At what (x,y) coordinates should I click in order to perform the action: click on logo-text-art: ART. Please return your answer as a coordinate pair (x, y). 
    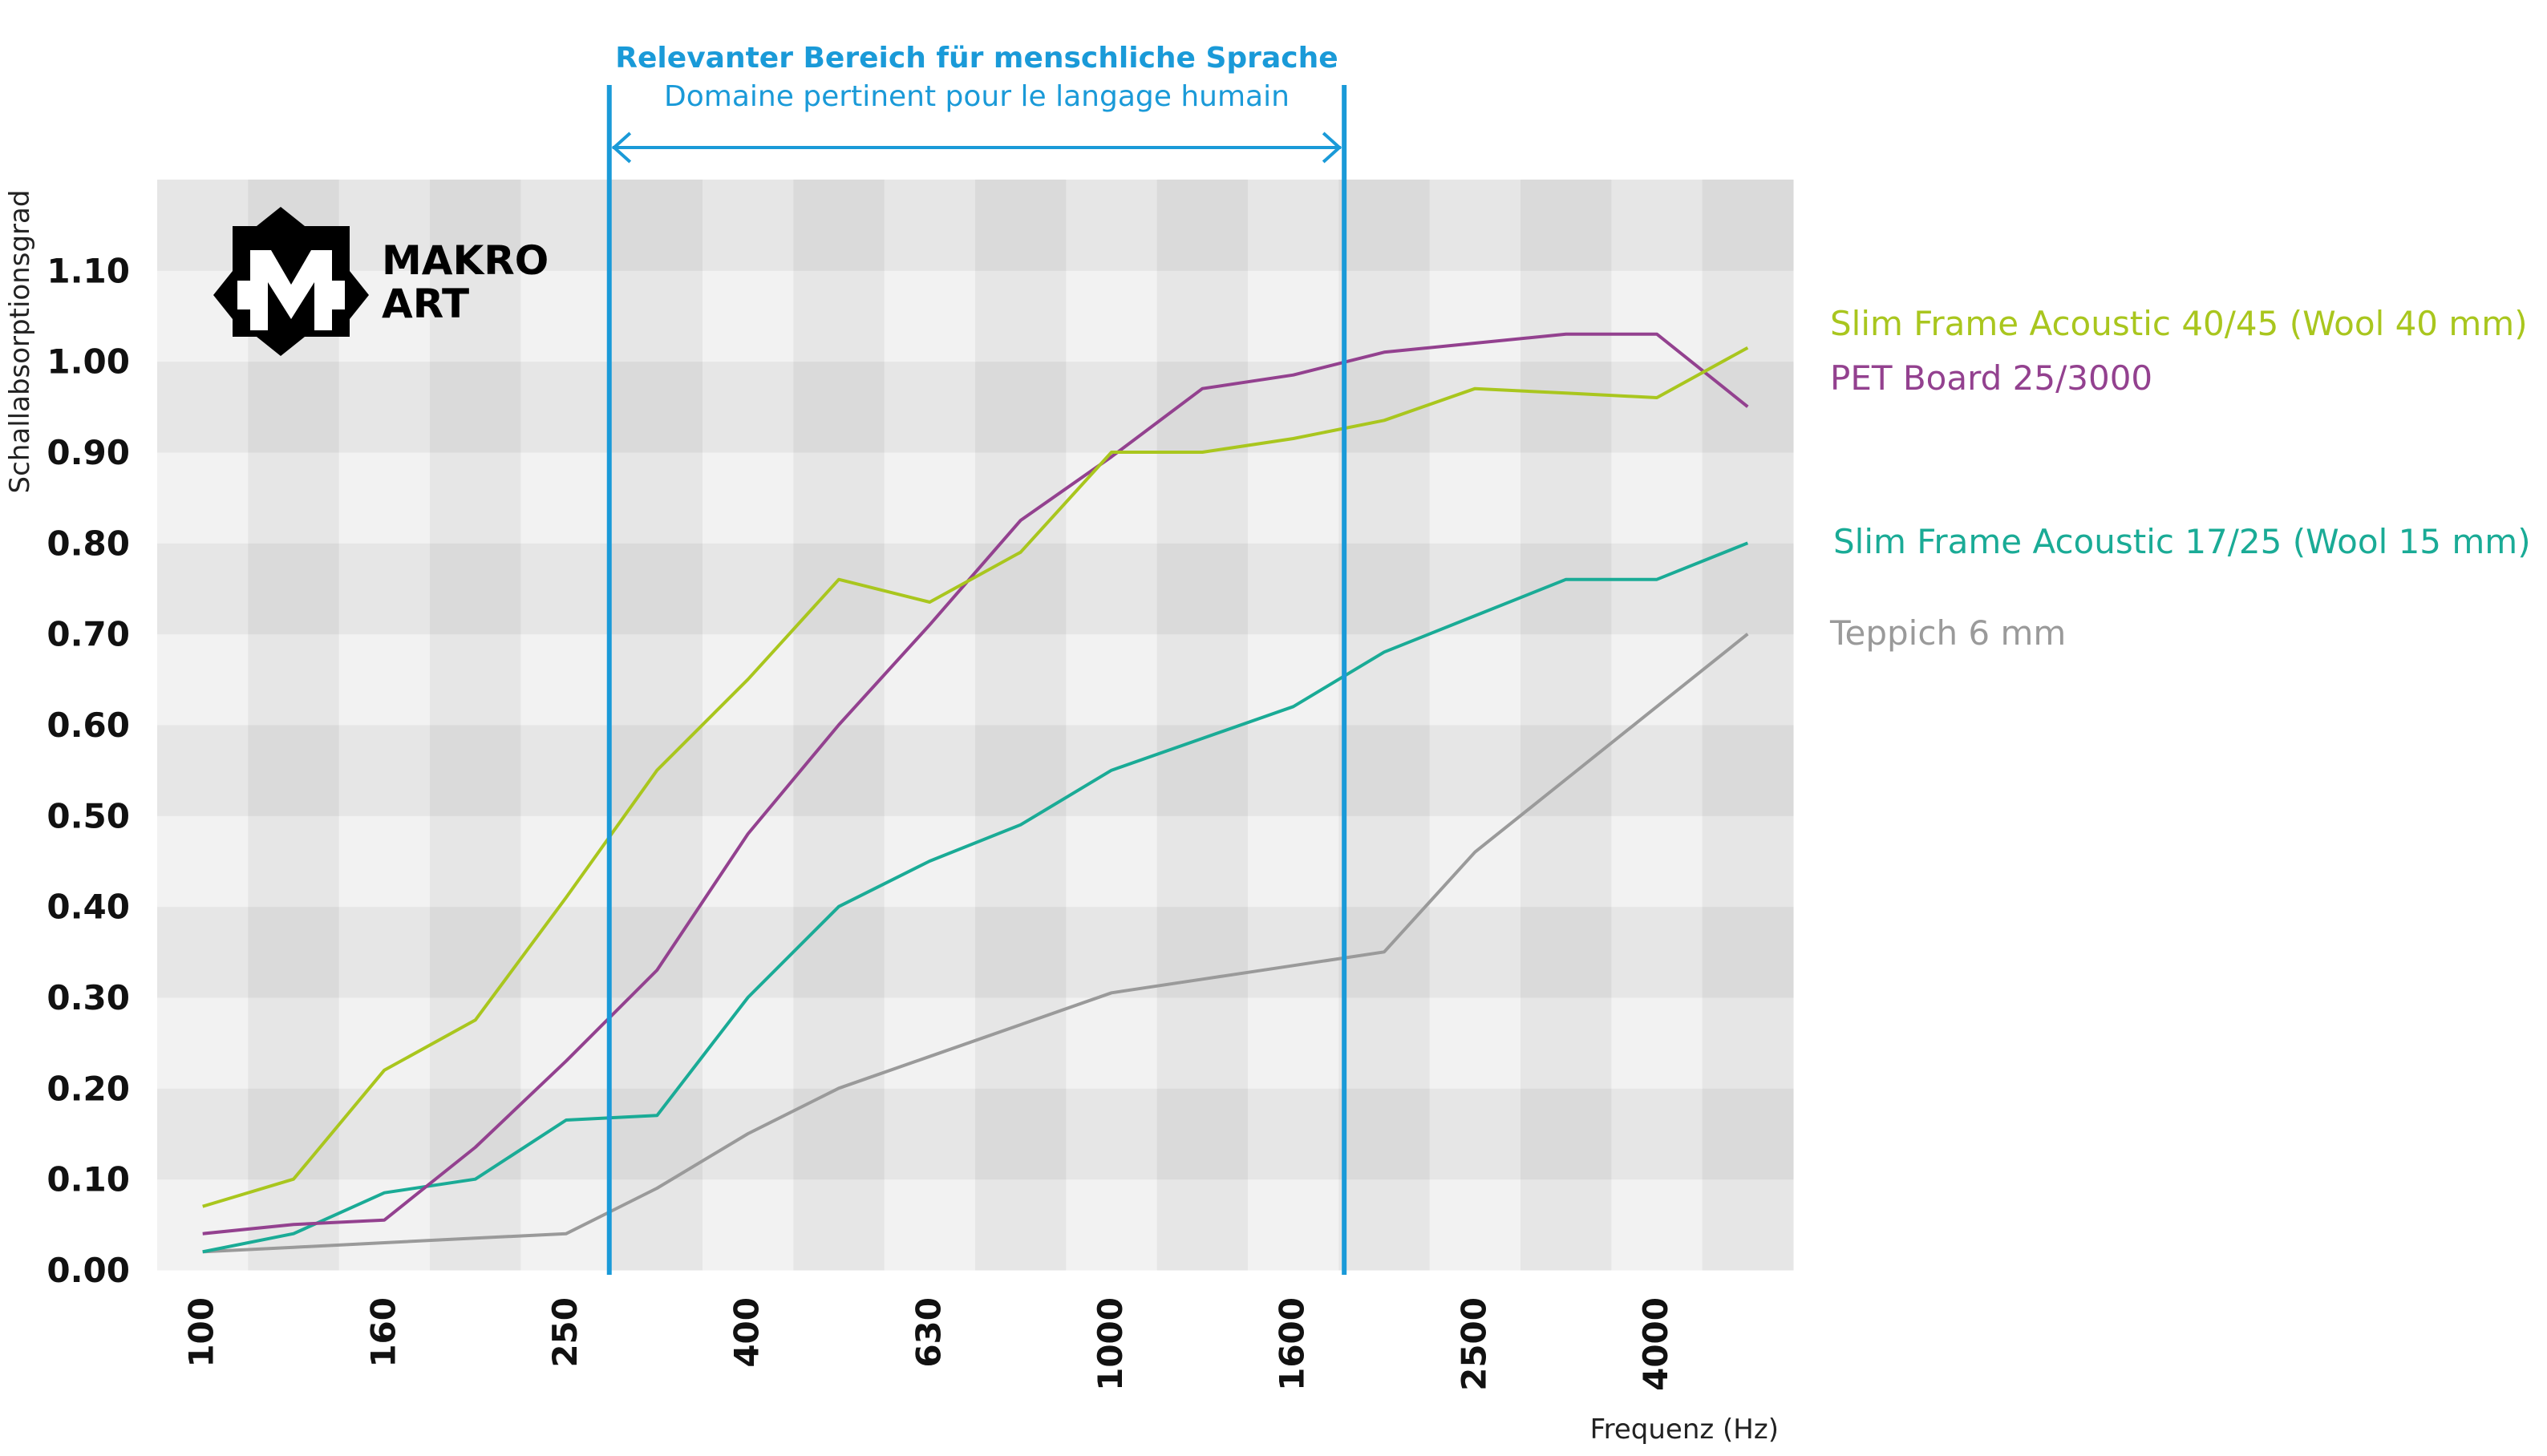
    Looking at the image, I should click on (426, 304).